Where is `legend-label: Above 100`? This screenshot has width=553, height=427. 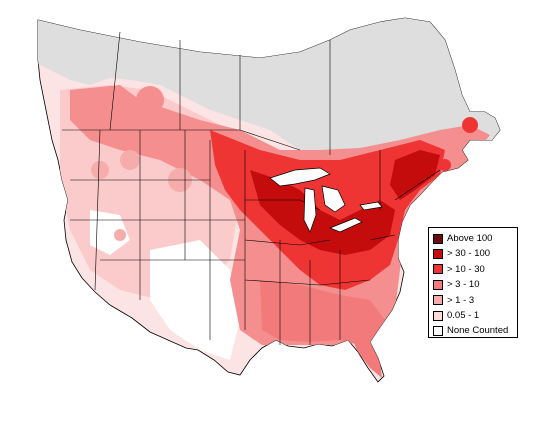
legend-label: Above 100 is located at coordinates (470, 238).